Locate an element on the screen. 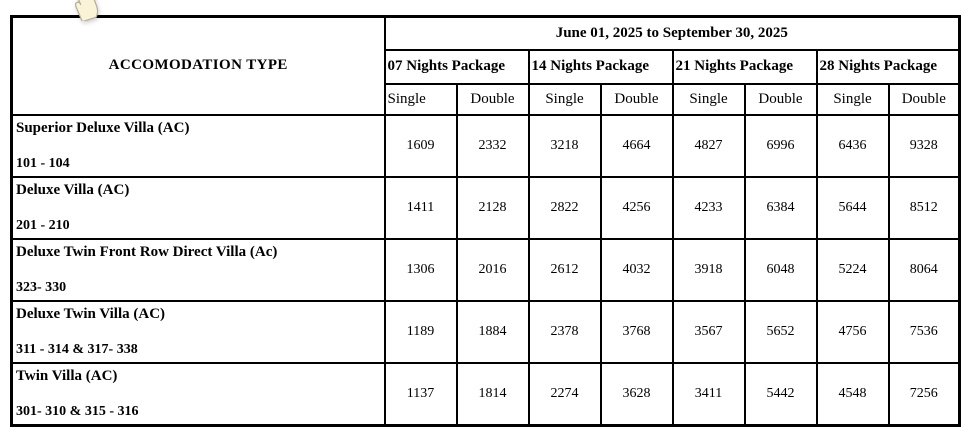  price-cell: 4756 is located at coordinates (852, 331).